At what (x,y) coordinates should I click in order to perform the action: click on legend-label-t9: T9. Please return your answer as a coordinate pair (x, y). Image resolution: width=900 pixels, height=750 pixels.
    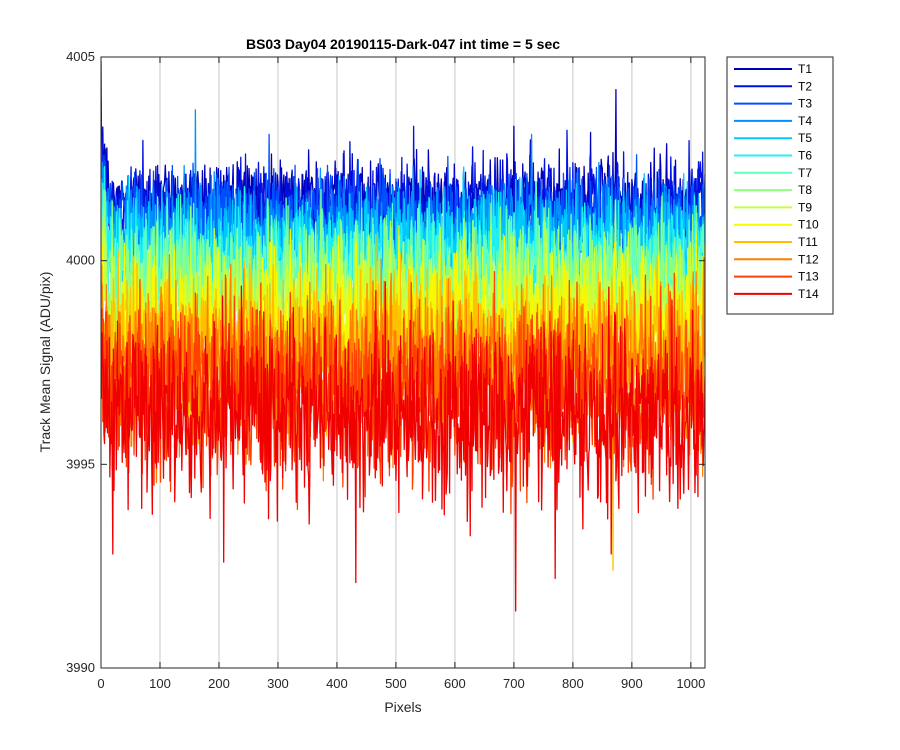
    Looking at the image, I should click on (805, 207).